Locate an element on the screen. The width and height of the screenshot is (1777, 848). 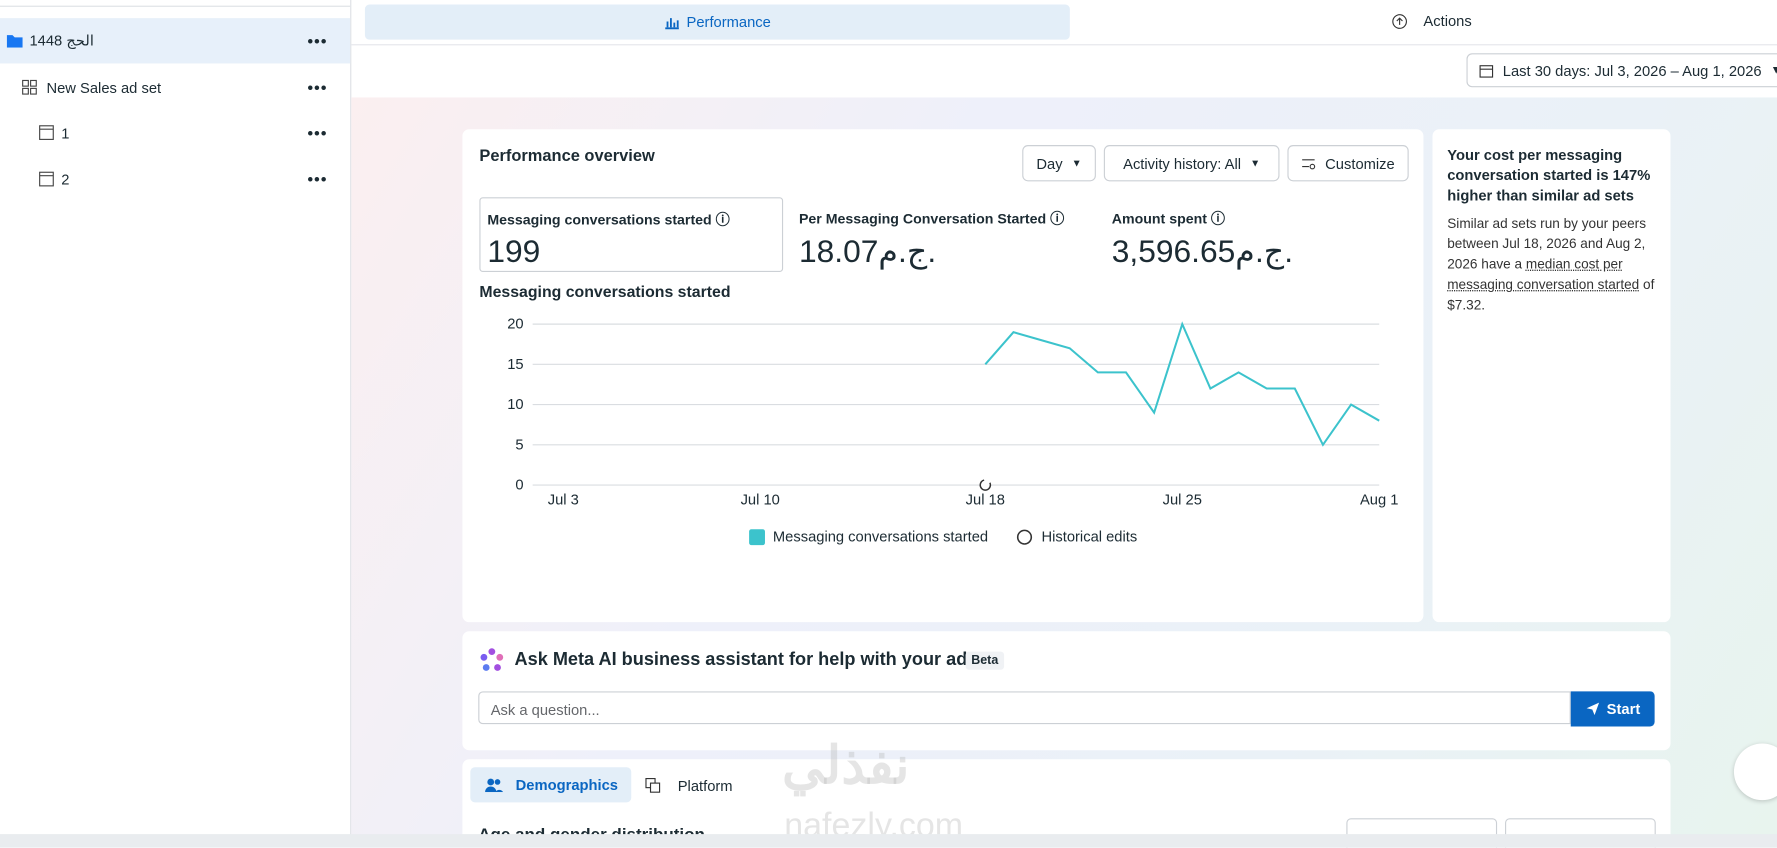
y-tick-label: 0 is located at coordinates (519, 486).